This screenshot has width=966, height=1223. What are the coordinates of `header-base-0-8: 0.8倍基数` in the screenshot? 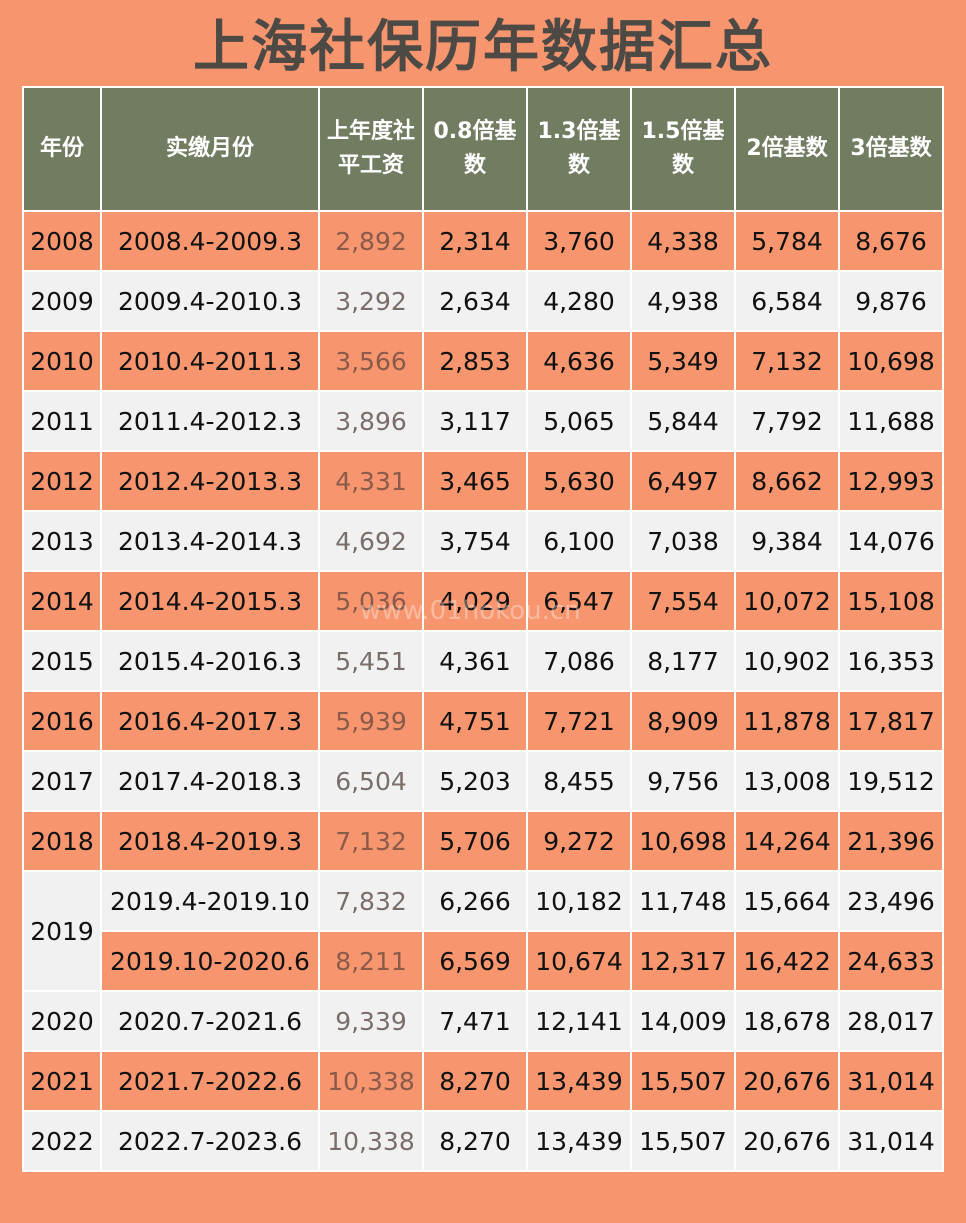 It's located at (475, 149).